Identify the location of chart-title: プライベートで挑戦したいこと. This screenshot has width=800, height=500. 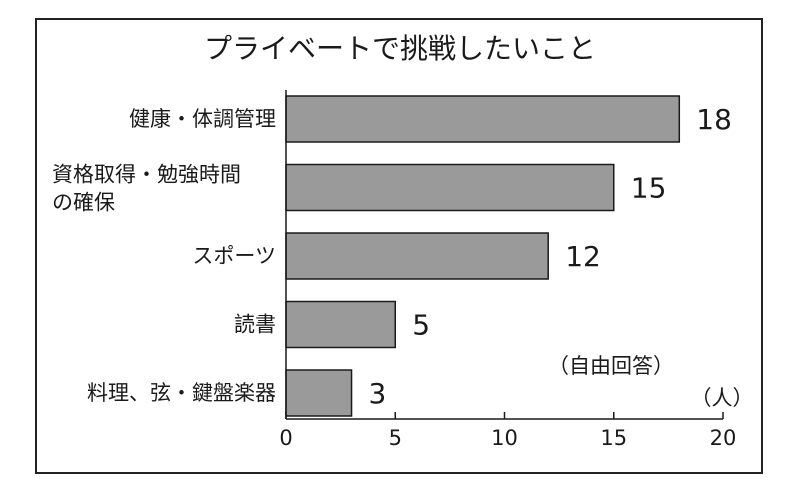
(400, 48).